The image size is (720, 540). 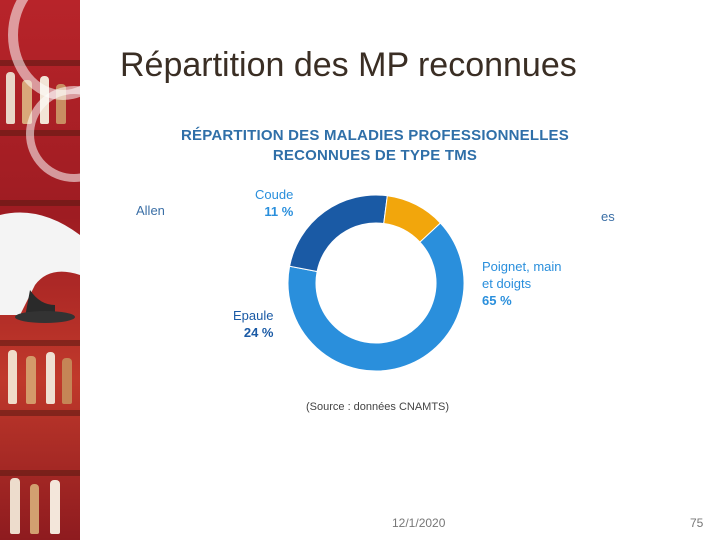 I want to click on slice-label-name: et doigts, so click(x=507, y=283).